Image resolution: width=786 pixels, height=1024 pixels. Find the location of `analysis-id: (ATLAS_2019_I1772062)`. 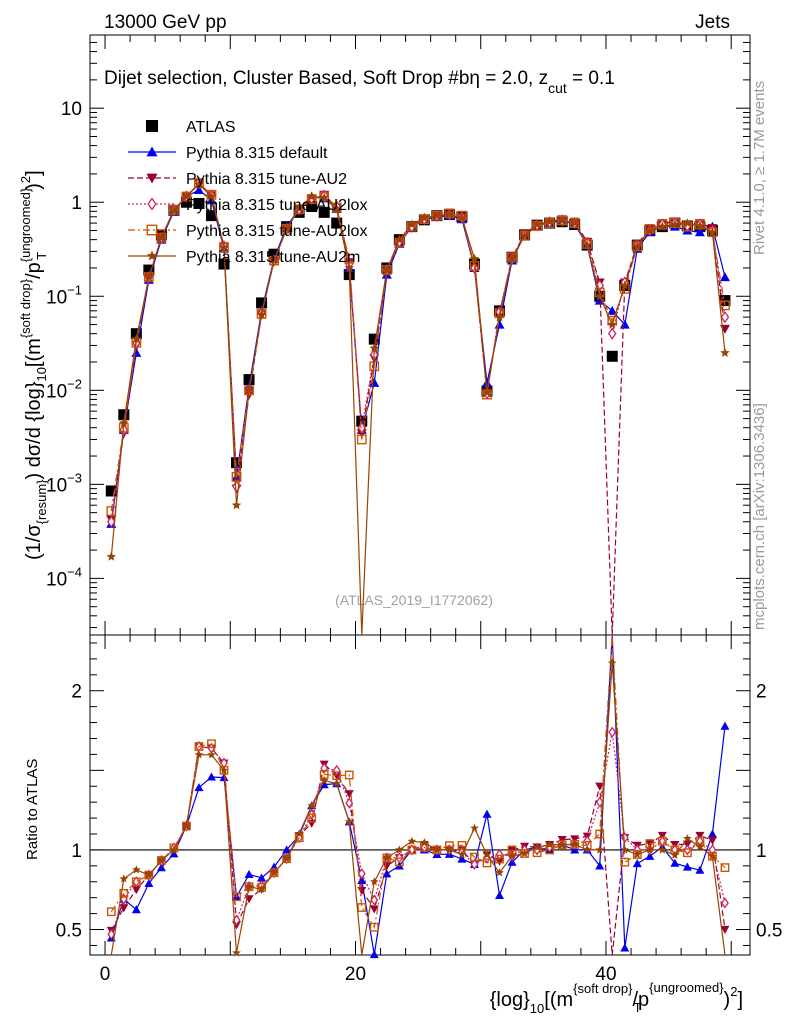

analysis-id: (ATLAS_2019_I1772062) is located at coordinates (414, 600).